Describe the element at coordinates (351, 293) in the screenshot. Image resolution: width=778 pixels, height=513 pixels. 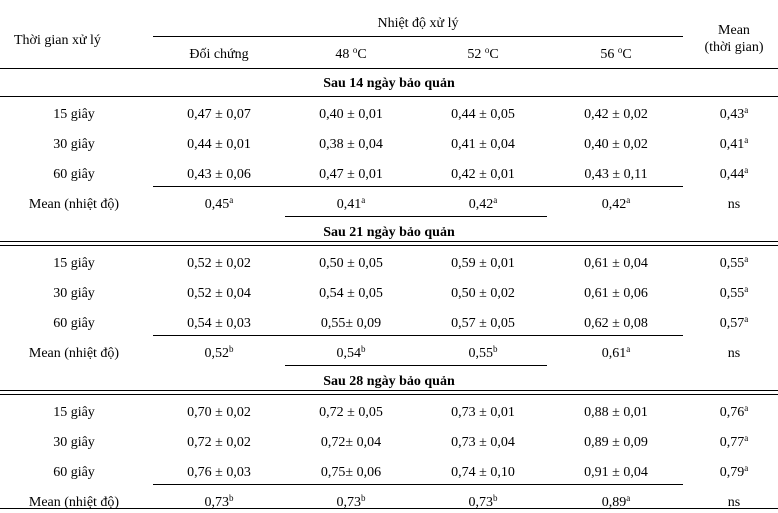
I see `table-cell: 0,54 ± 0,05` at that location.